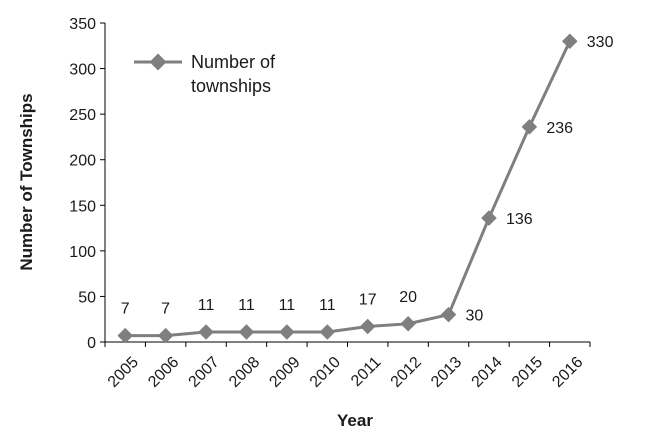  I want to click on data-label: 30, so click(475, 316).